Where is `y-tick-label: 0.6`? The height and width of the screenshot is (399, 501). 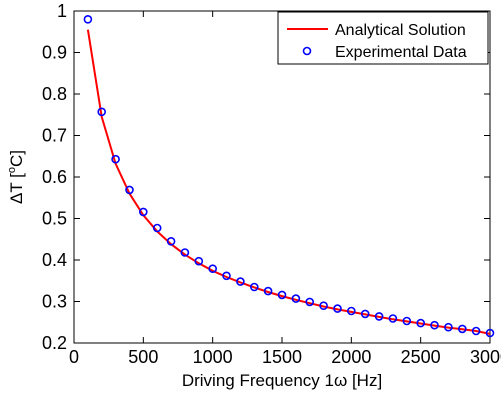
y-tick-label: 0.6 is located at coordinates (54, 177).